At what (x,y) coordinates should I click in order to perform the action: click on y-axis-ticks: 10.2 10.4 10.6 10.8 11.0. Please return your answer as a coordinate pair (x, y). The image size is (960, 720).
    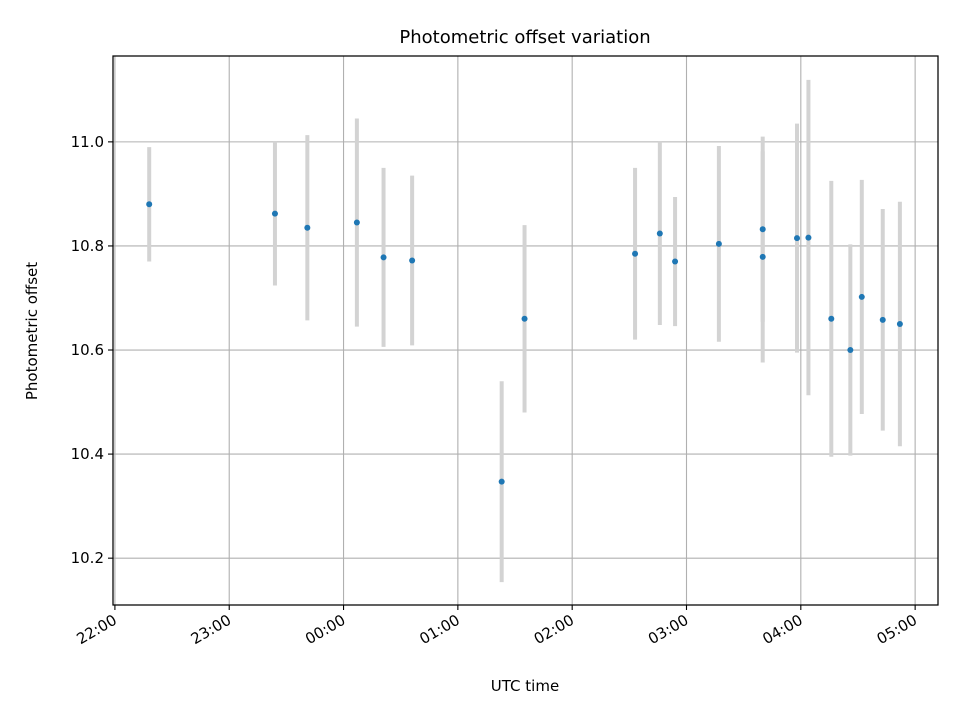
    Looking at the image, I should click on (92, 350).